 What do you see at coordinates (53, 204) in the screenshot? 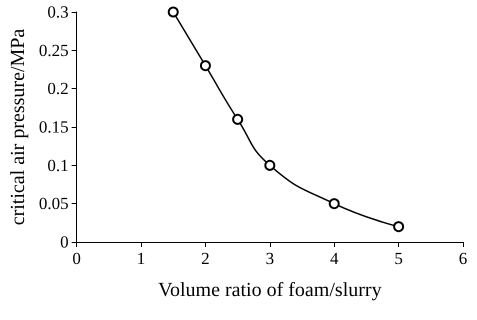
I see `y-tick-label: 0.05` at bounding box center [53, 204].